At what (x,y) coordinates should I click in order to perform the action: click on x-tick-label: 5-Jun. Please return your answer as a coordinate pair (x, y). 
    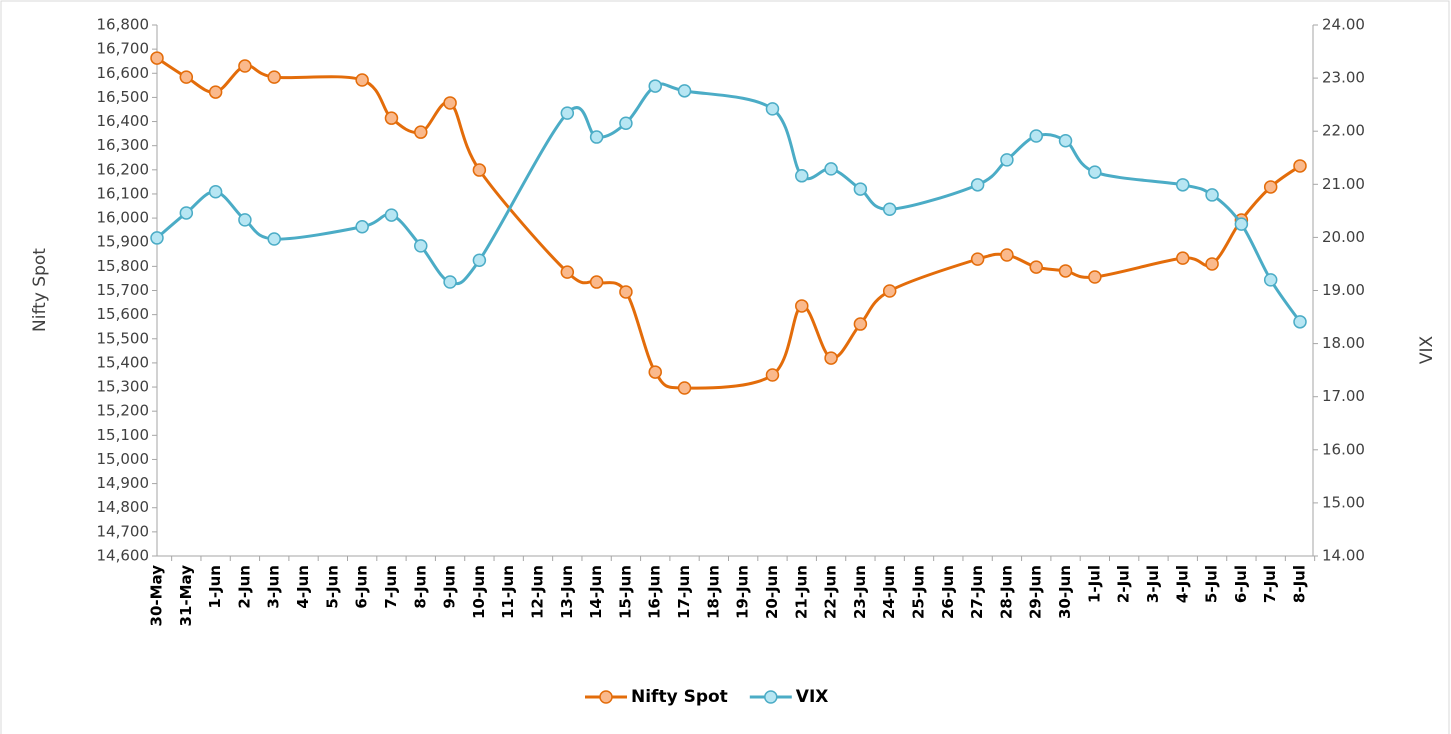
    Looking at the image, I should click on (332, 587).